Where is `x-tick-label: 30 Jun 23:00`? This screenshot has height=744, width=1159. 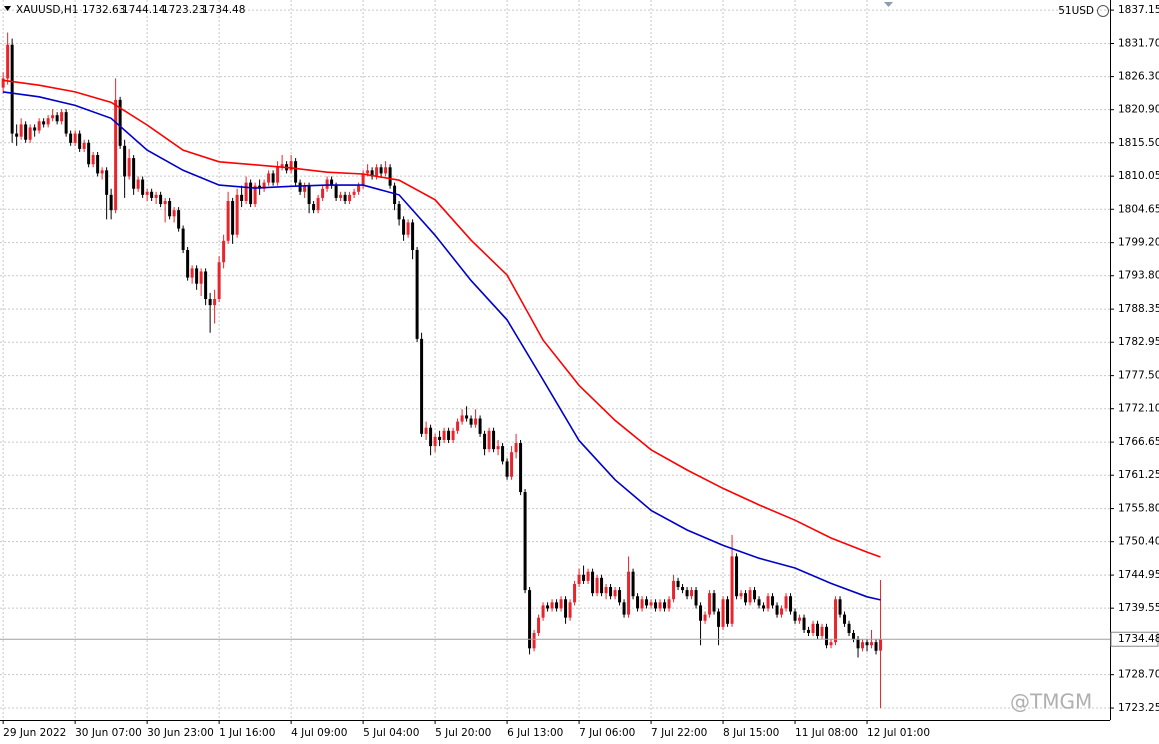
x-tick-label: 30 Jun 23:00 is located at coordinates (180, 733).